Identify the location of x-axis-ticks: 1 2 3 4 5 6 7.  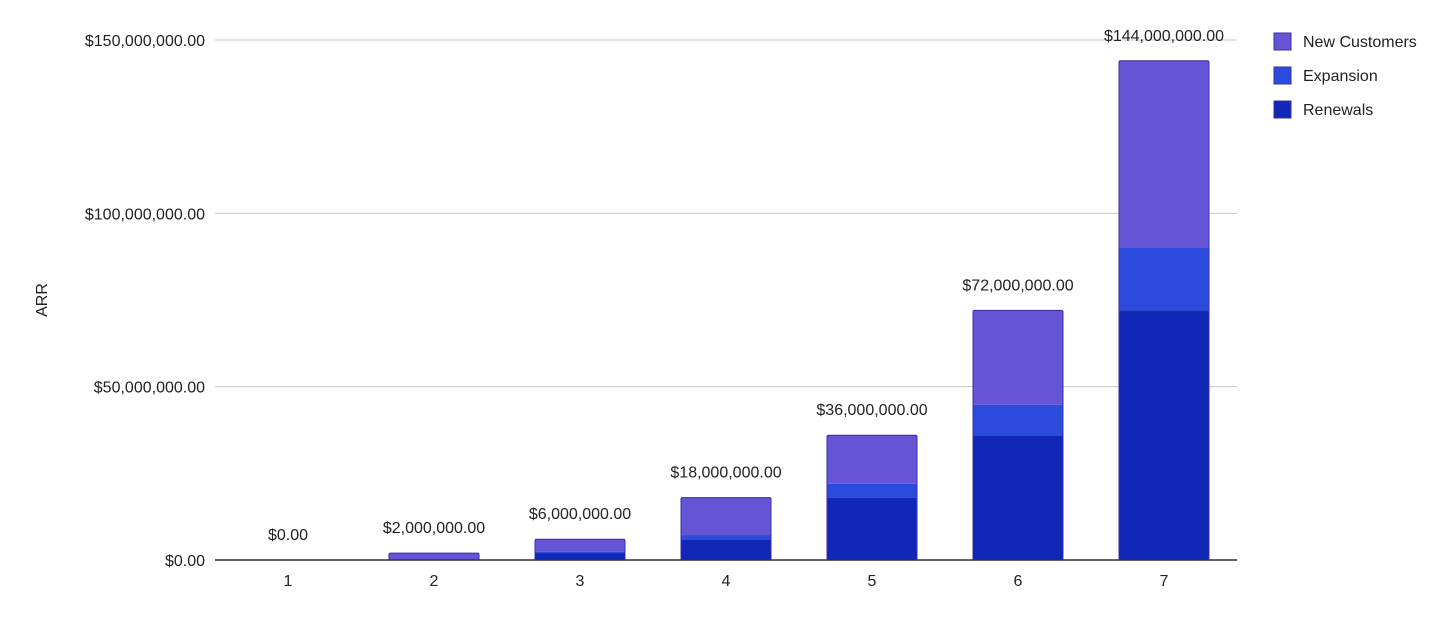
(726, 581).